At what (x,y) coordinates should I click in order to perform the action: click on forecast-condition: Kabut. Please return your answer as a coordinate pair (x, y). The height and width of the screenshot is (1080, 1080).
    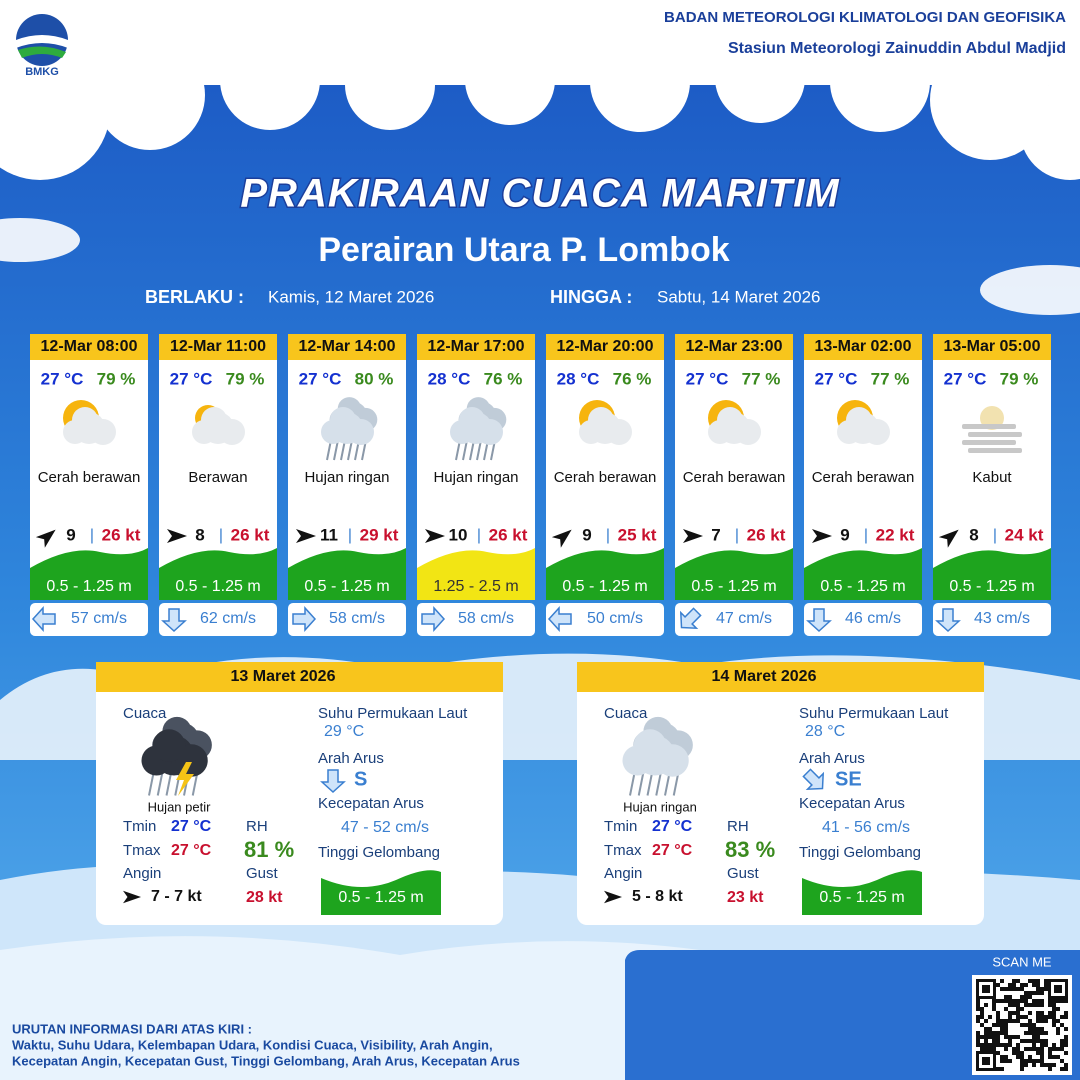
    Looking at the image, I should click on (992, 477).